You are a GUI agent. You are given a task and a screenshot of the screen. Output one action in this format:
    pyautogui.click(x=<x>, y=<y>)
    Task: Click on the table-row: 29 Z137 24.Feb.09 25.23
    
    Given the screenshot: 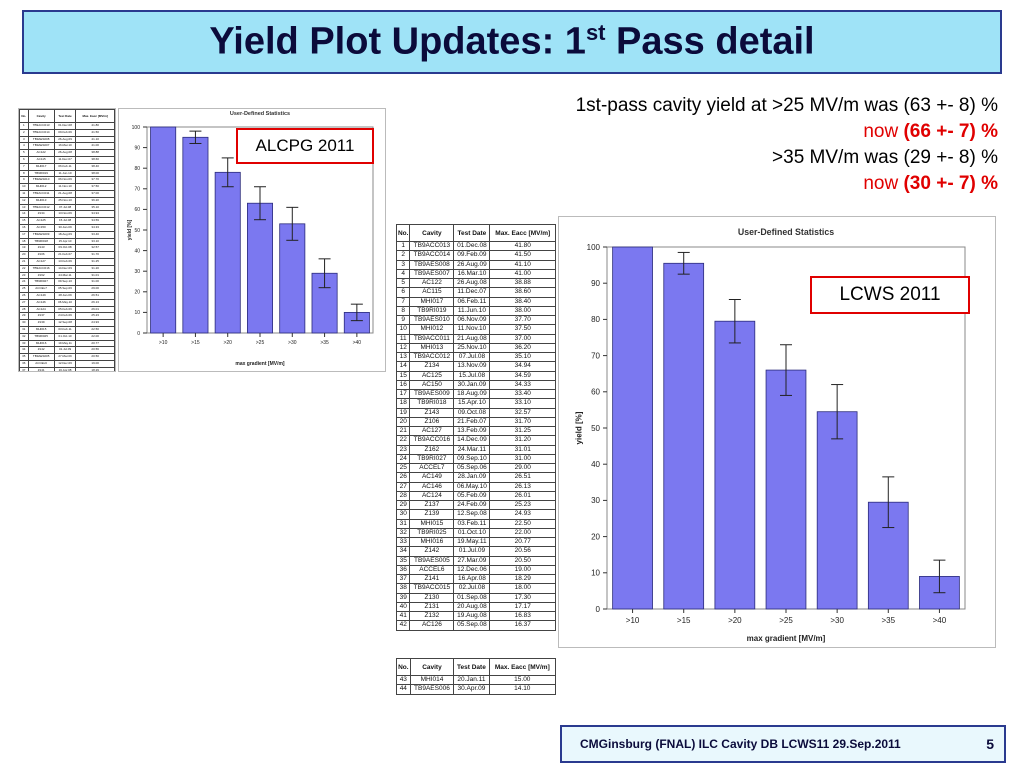 What is the action you would take?
    pyautogui.click(x=475, y=505)
    